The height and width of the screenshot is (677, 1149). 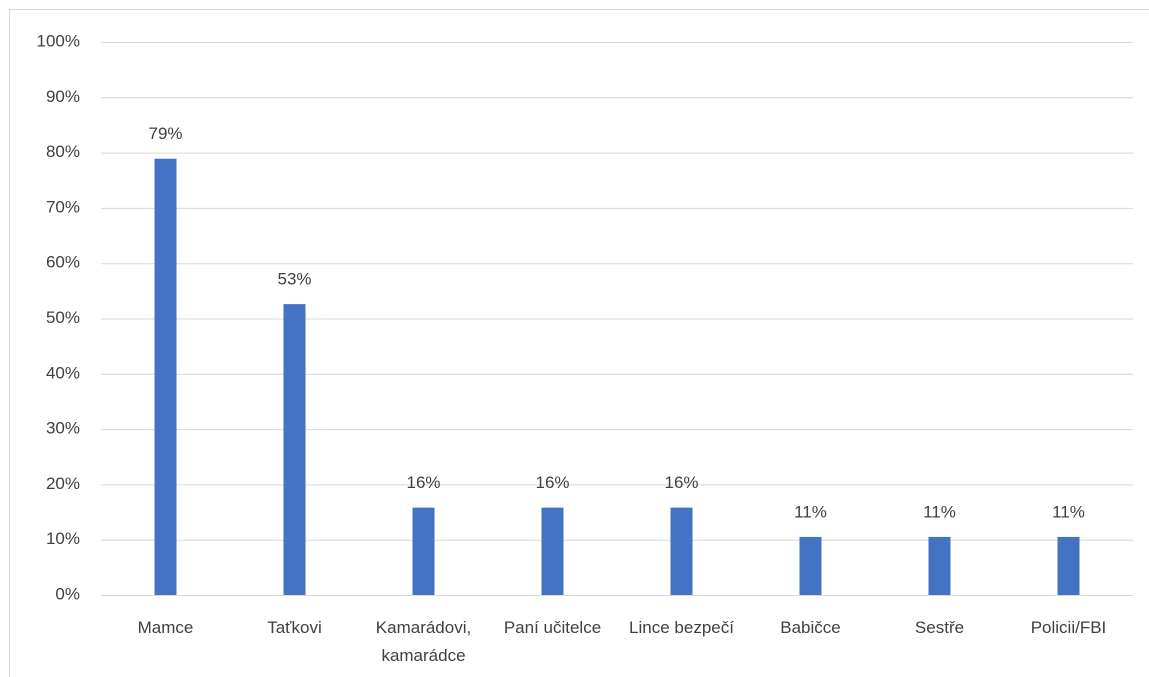 What do you see at coordinates (681, 627) in the screenshot?
I see `x-tick-label: Lince bezpečí` at bounding box center [681, 627].